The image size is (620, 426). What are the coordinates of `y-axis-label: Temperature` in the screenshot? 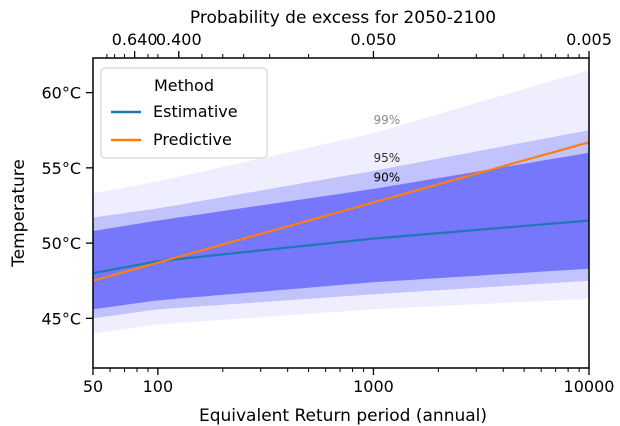 It's located at (19, 213).